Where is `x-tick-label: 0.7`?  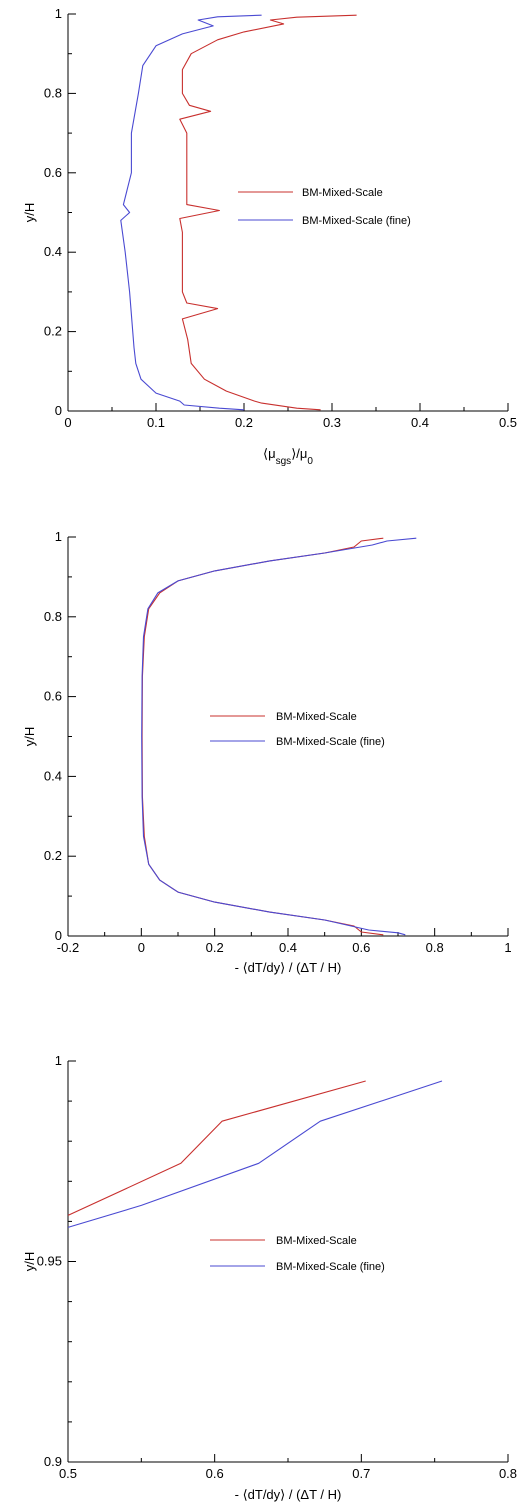 x-tick-label: 0.7 is located at coordinates (361, 1473).